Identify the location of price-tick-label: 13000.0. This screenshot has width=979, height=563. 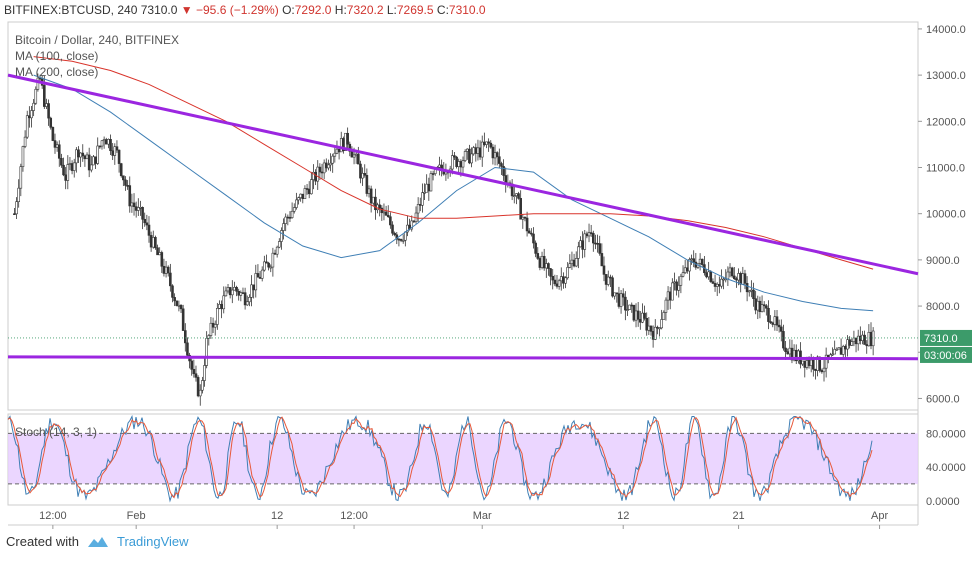
(946, 76).